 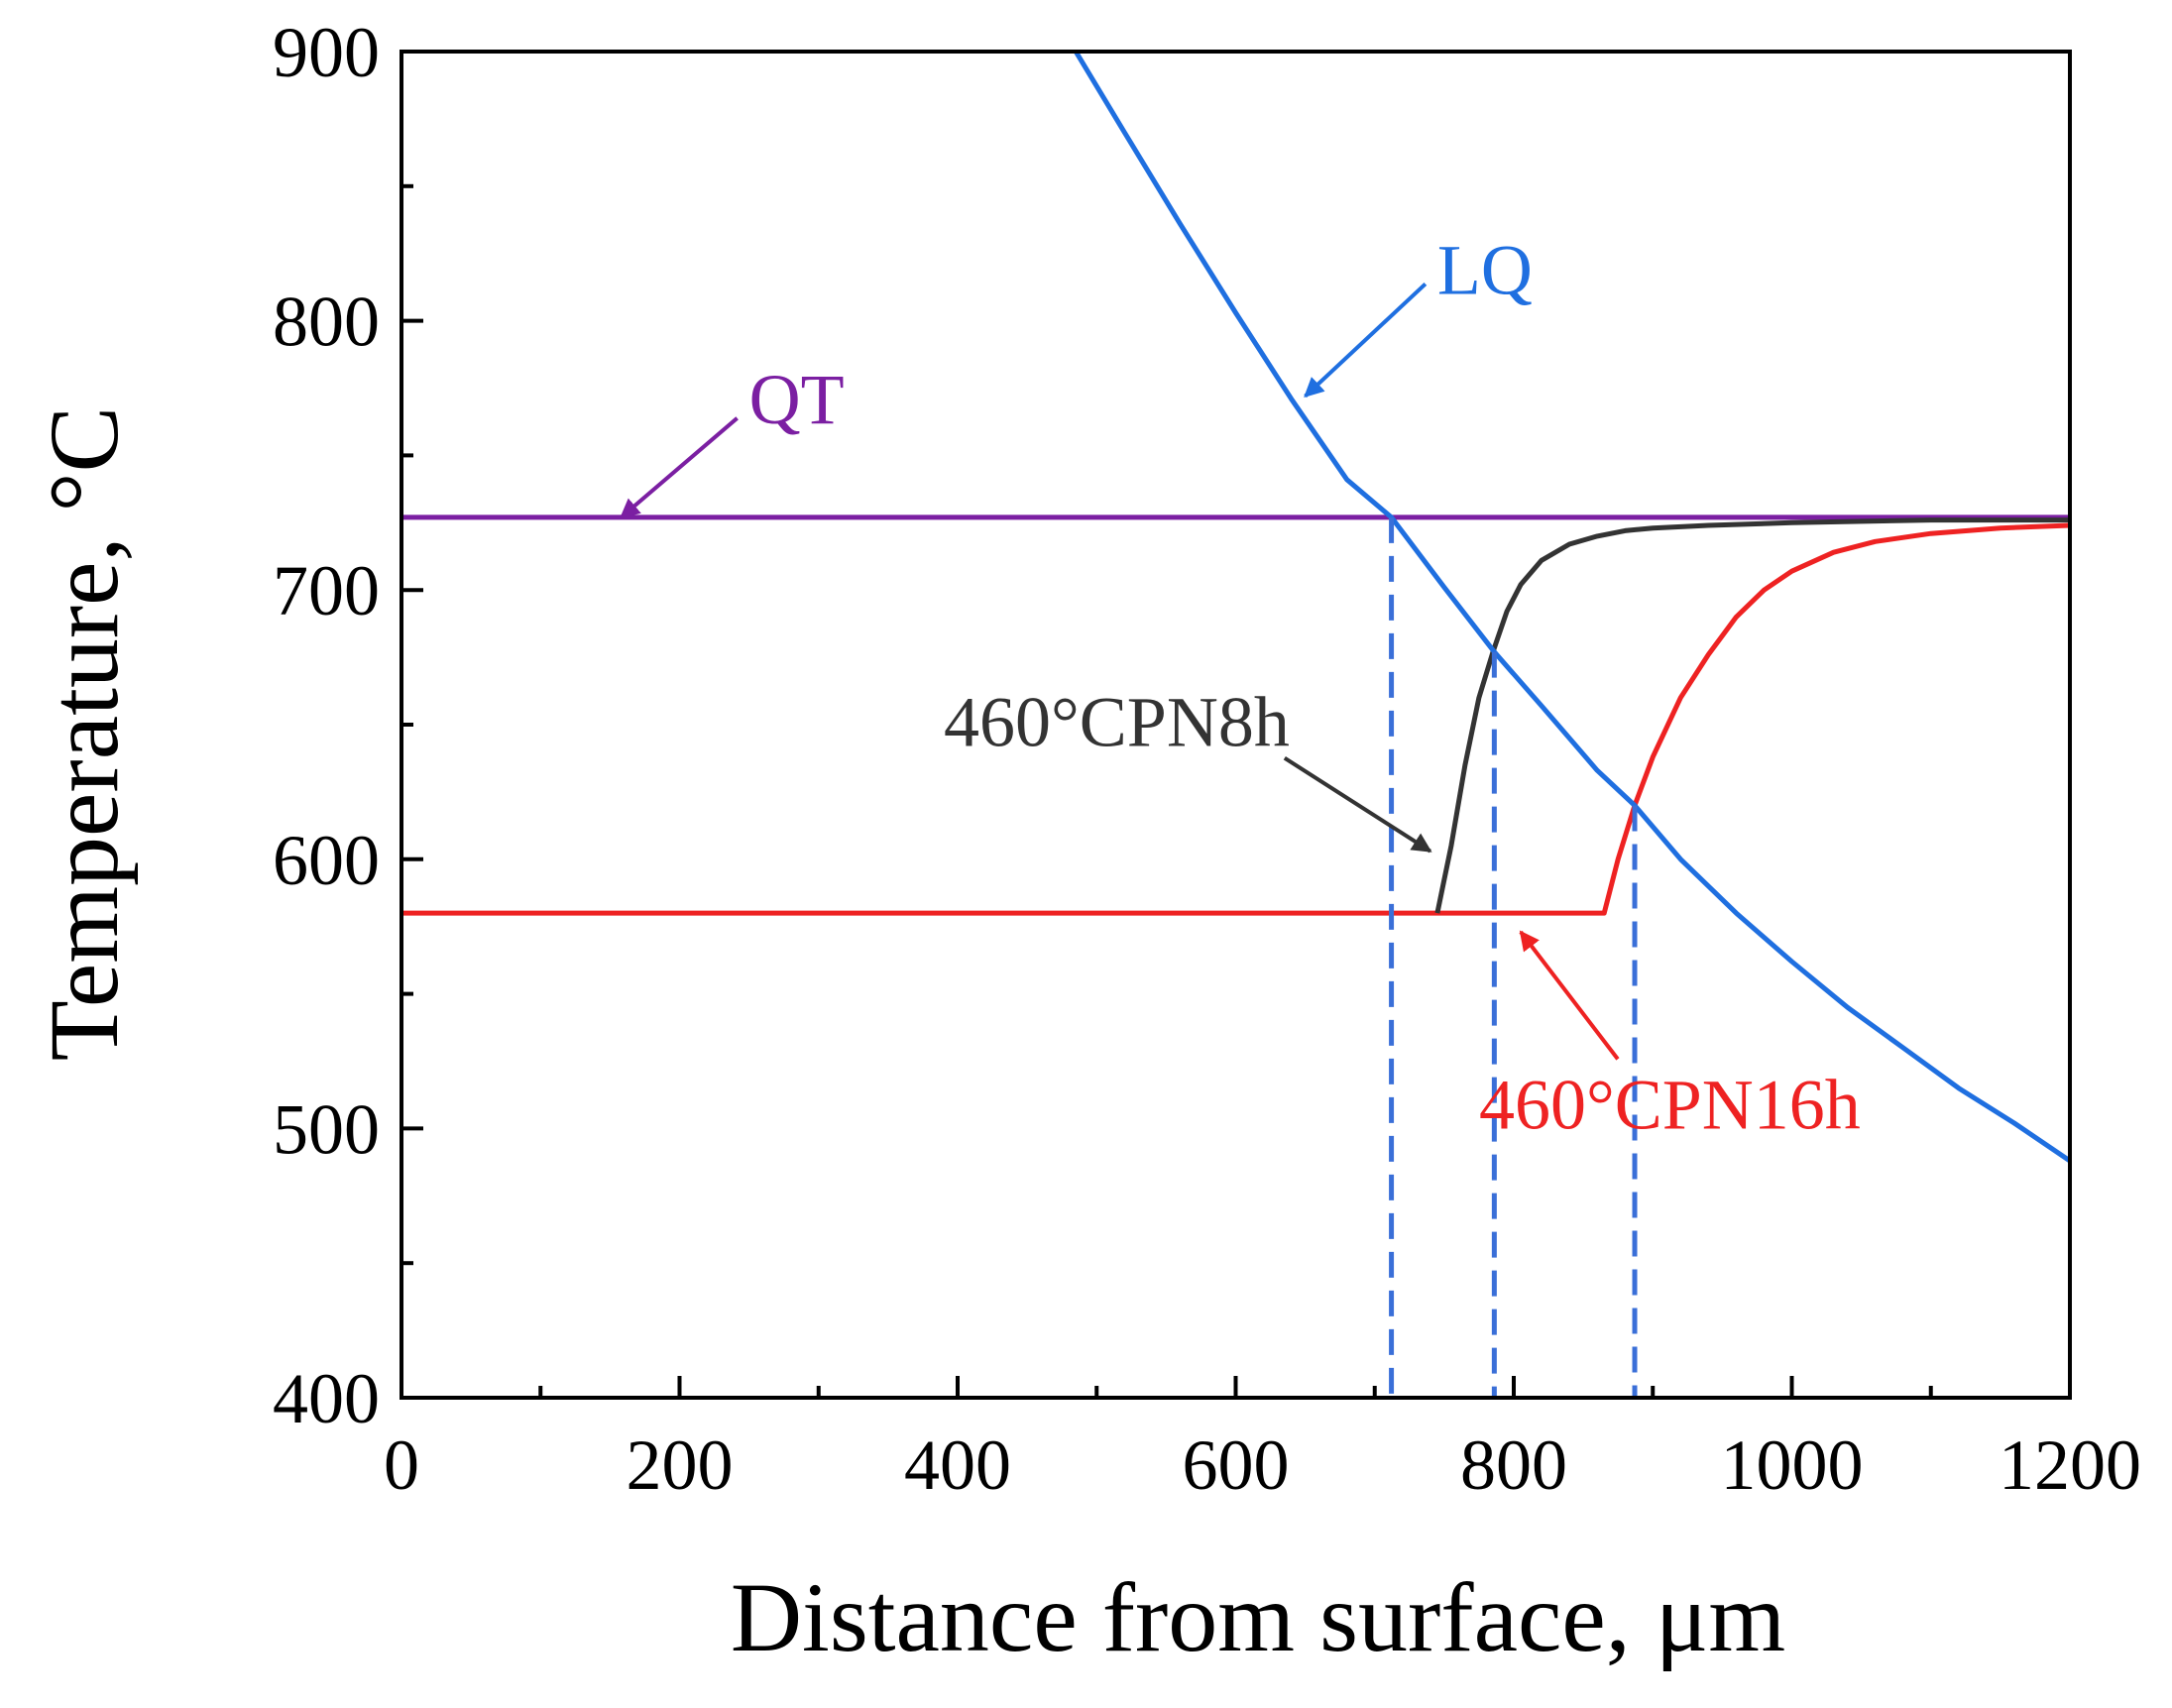 I want to click on series-line-460°CPN8h, so click(x=1752, y=715).